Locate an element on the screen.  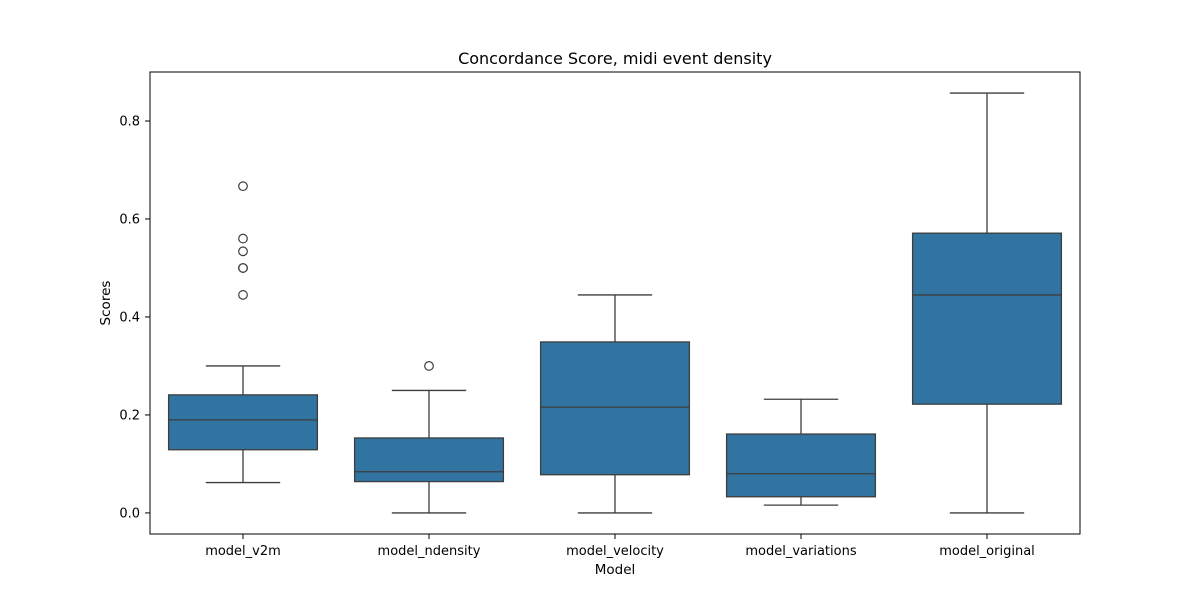
box-model_velocity is located at coordinates (615, 404).